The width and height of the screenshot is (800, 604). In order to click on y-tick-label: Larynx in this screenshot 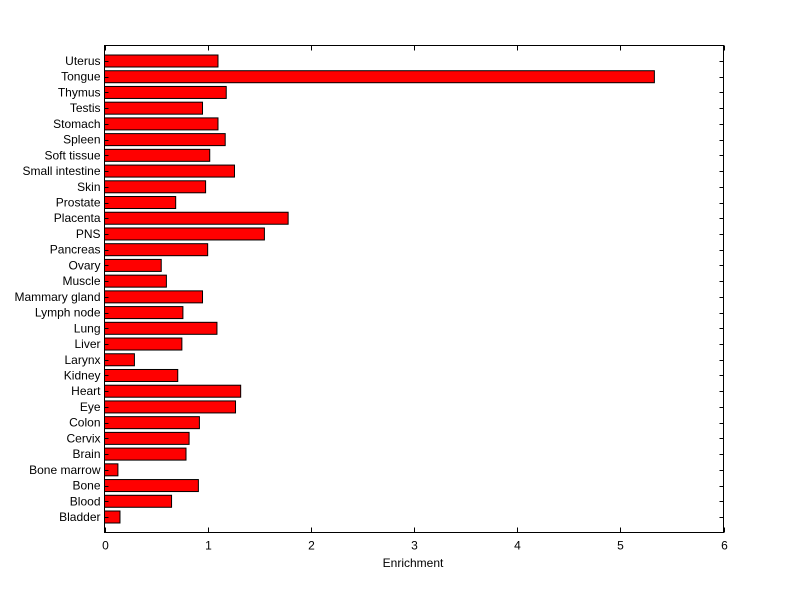, I will do `click(82, 360)`.